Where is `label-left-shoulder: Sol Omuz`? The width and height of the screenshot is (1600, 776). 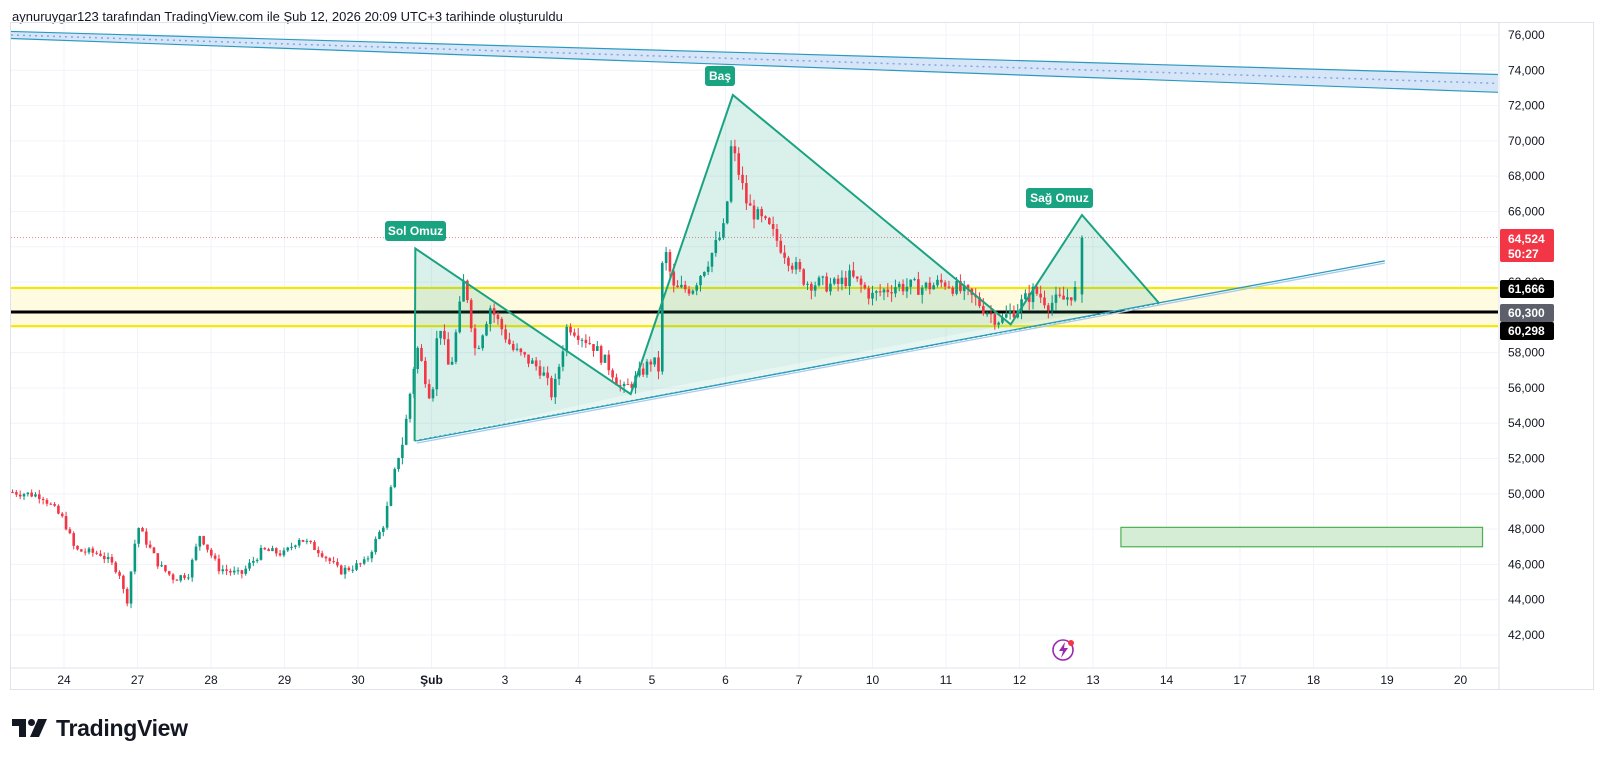
label-left-shoulder: Sol Omuz is located at coordinates (415, 231).